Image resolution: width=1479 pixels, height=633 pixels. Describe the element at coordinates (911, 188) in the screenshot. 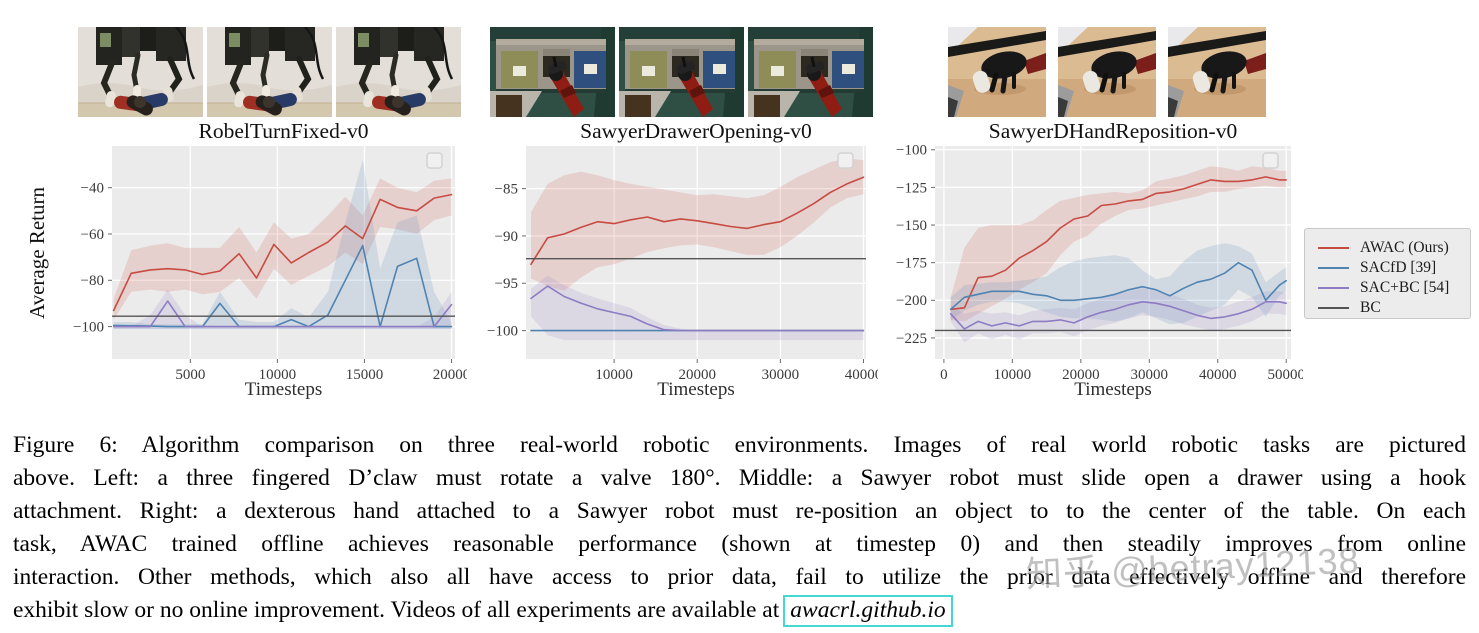

I see `y-tick-label: −125` at that location.